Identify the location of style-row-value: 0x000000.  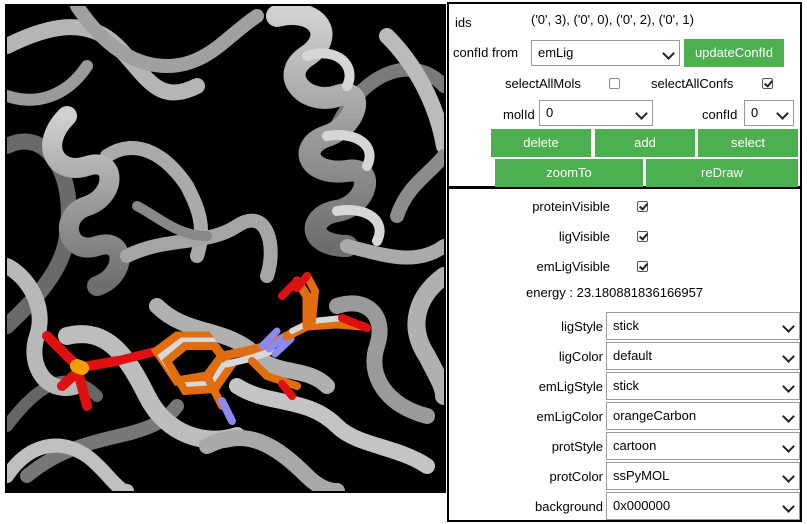
(642, 505).